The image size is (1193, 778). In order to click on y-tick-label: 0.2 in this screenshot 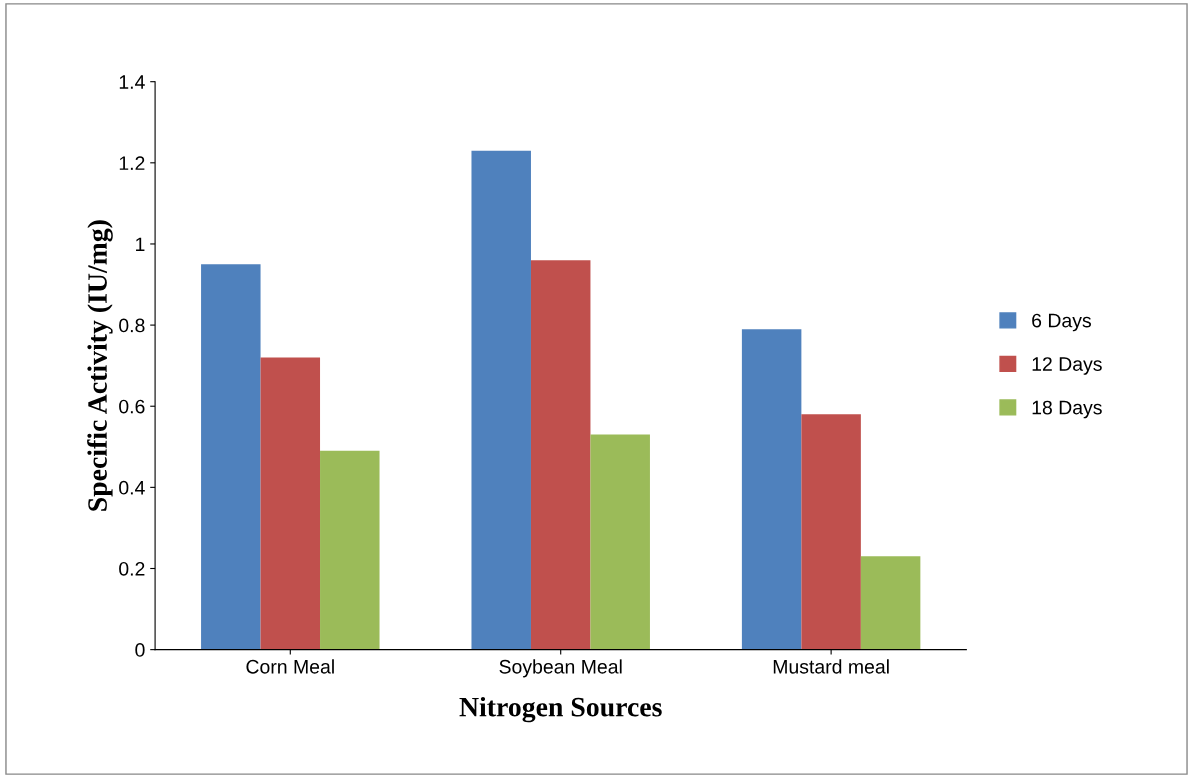, I will do `click(132, 568)`.